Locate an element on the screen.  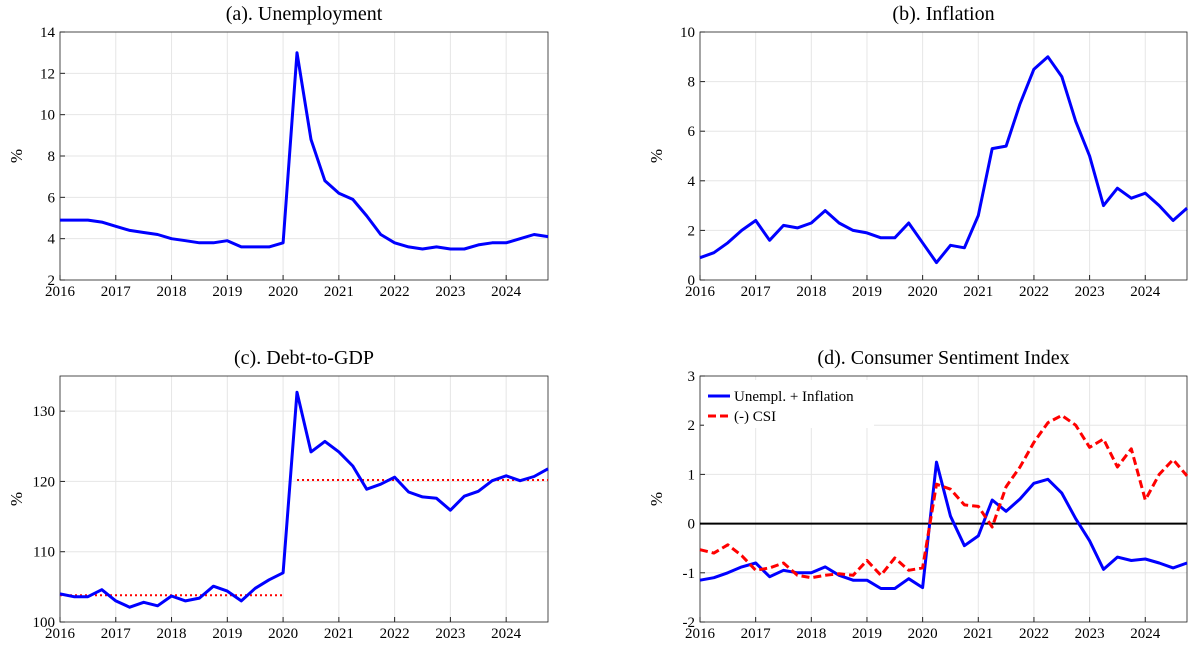
chart-title: (d). Consumer Sentiment Index is located at coordinates (943, 358).